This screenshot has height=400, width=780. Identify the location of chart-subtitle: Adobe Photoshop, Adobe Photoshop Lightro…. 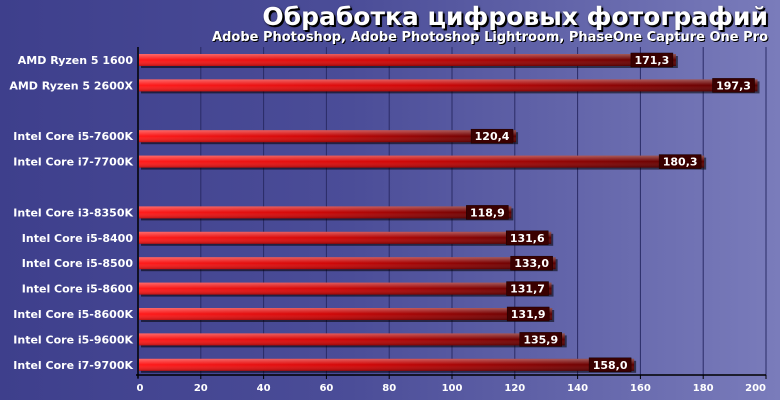
(490, 37).